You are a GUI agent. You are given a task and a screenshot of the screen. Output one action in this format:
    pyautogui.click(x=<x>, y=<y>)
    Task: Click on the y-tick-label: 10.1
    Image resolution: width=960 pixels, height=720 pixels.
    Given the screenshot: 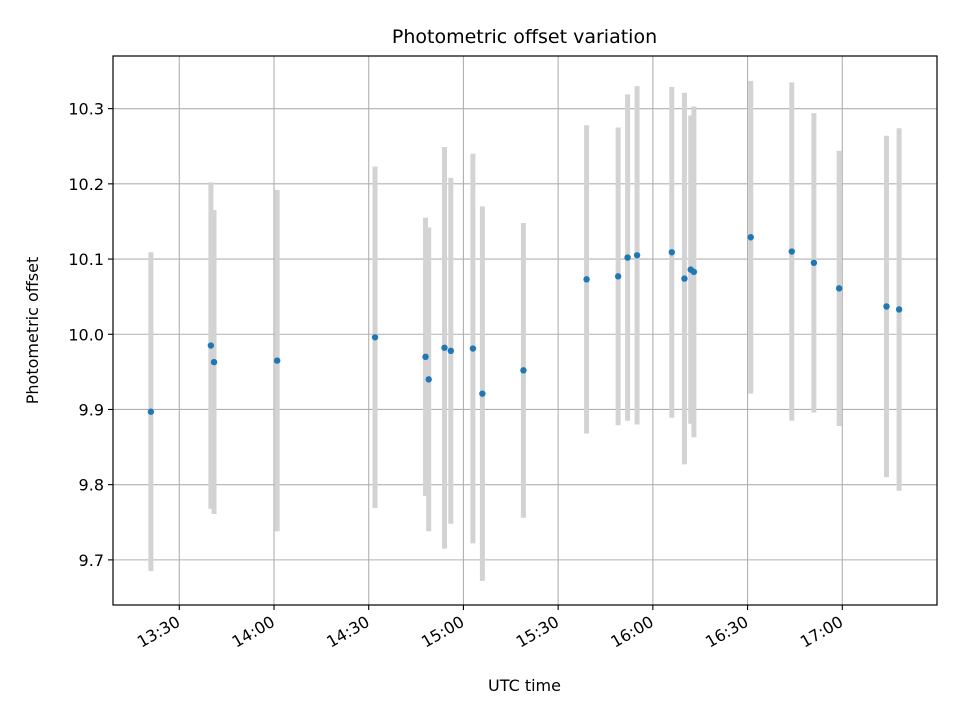 What is the action you would take?
    pyautogui.click(x=86, y=259)
    